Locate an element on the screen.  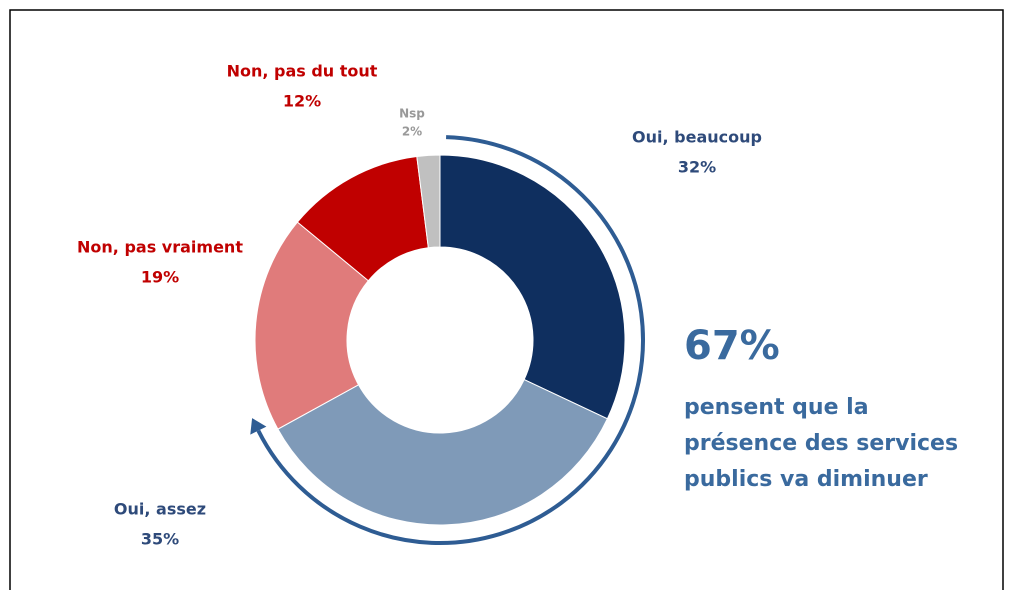
annotation-big: 67% is located at coordinates (732, 346).